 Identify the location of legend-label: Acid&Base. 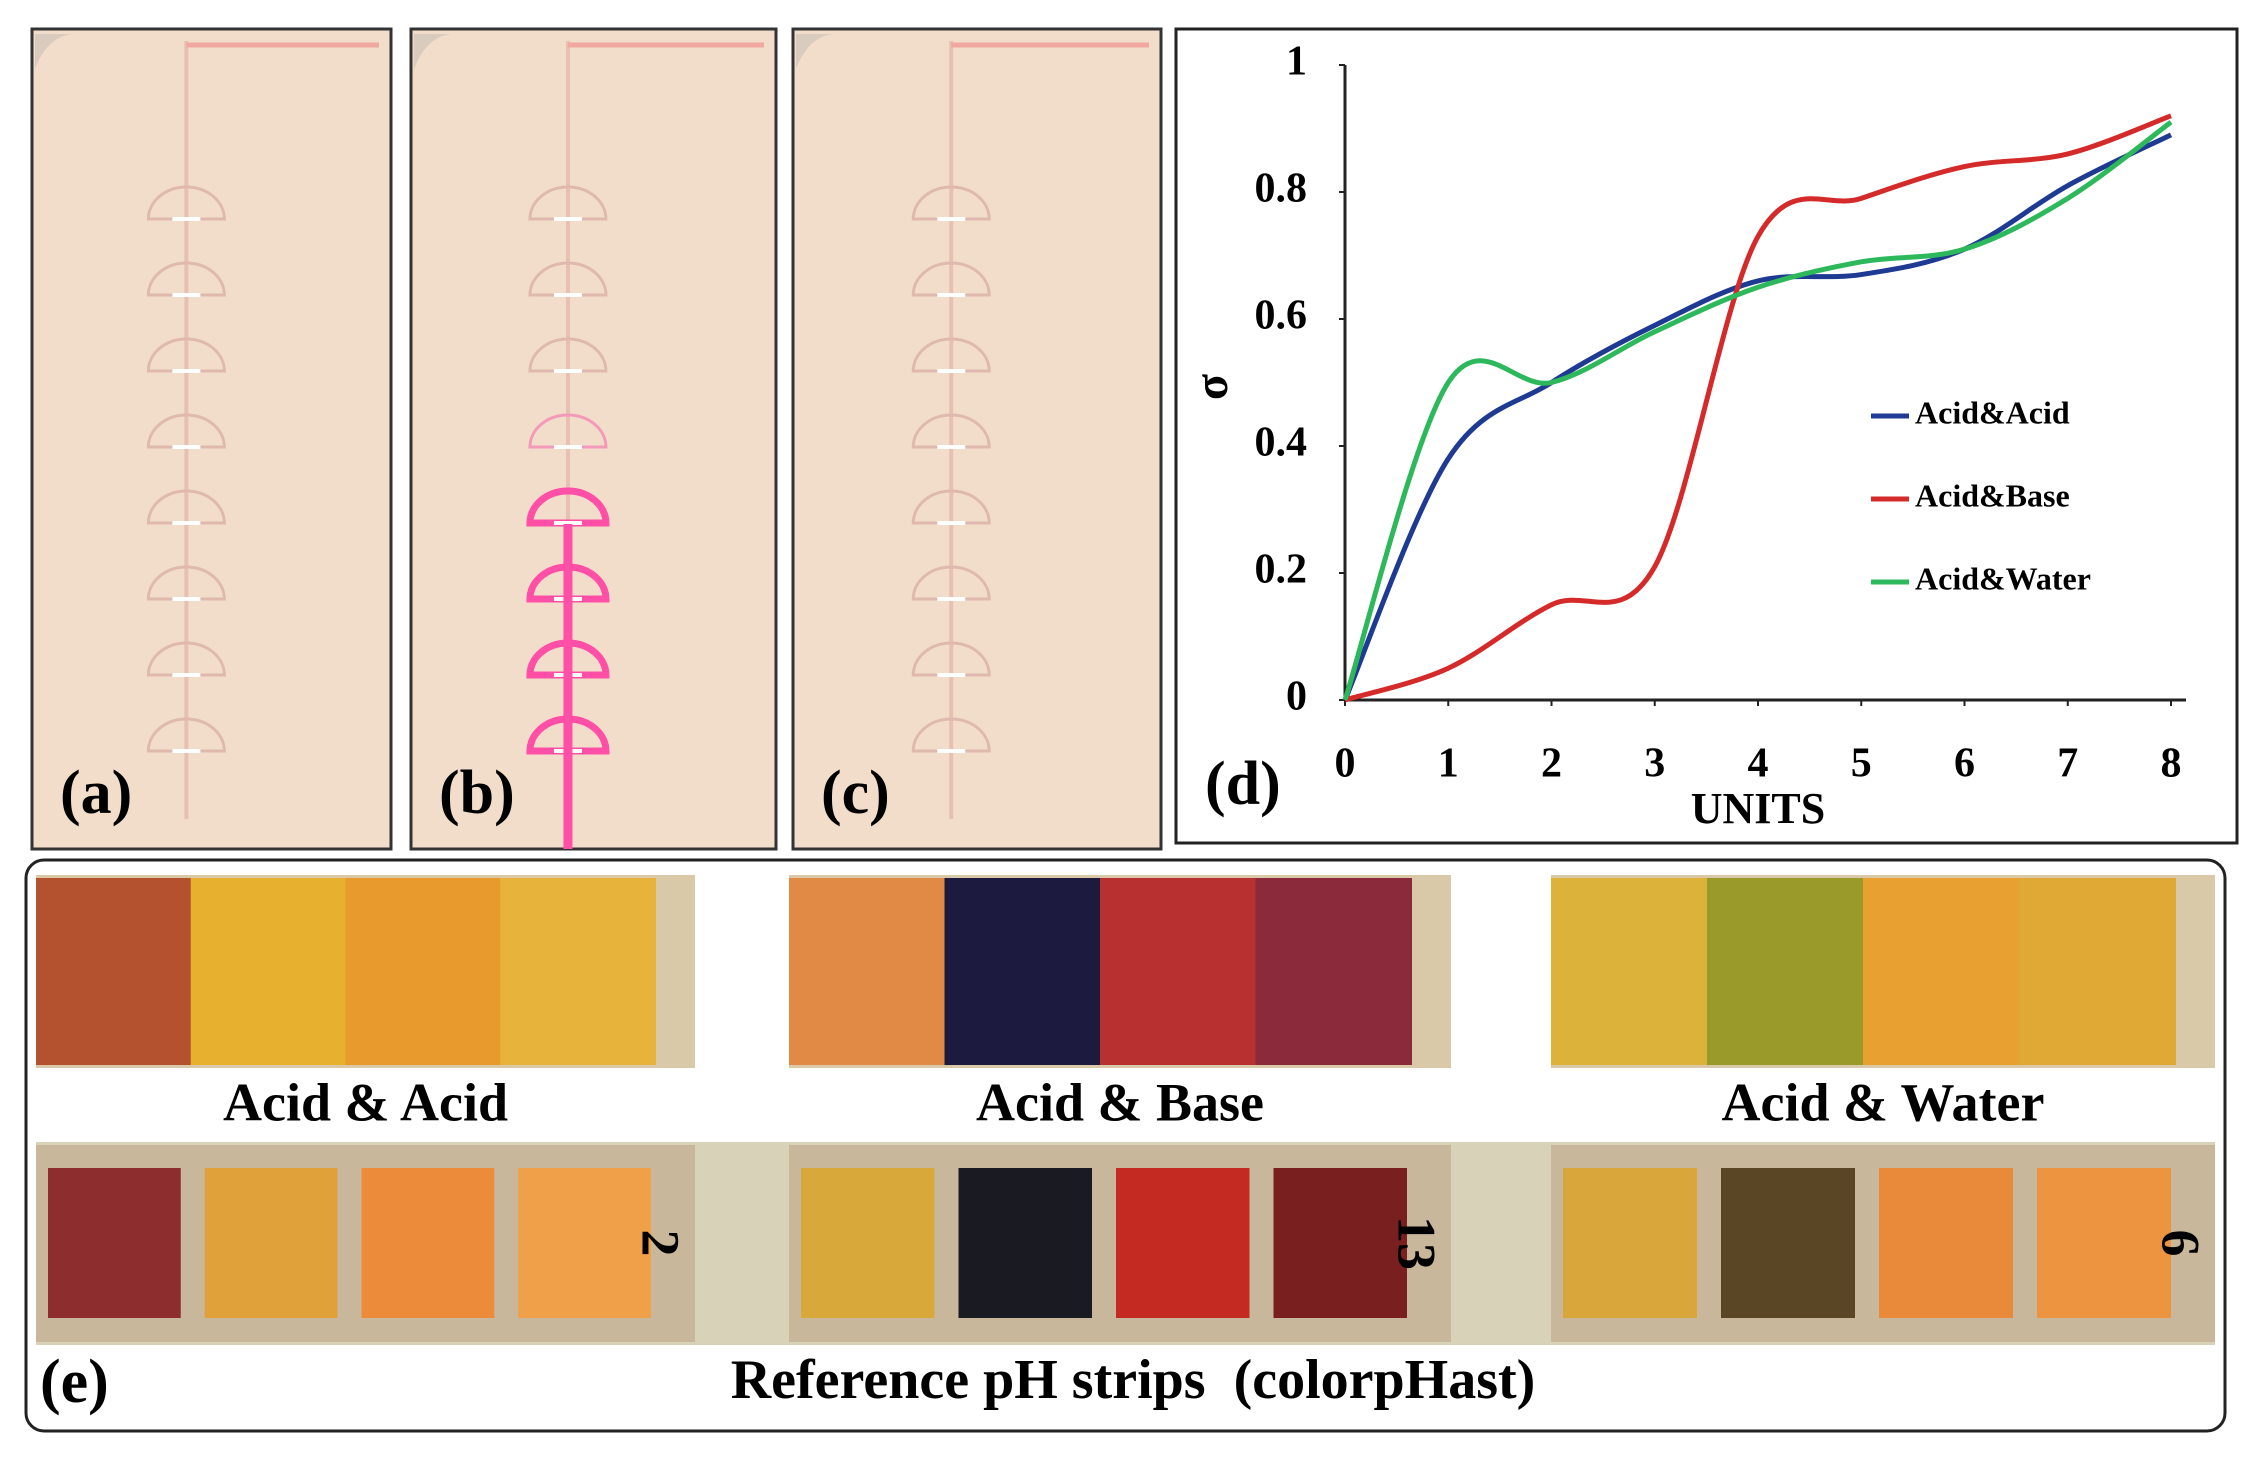
(1992, 495).